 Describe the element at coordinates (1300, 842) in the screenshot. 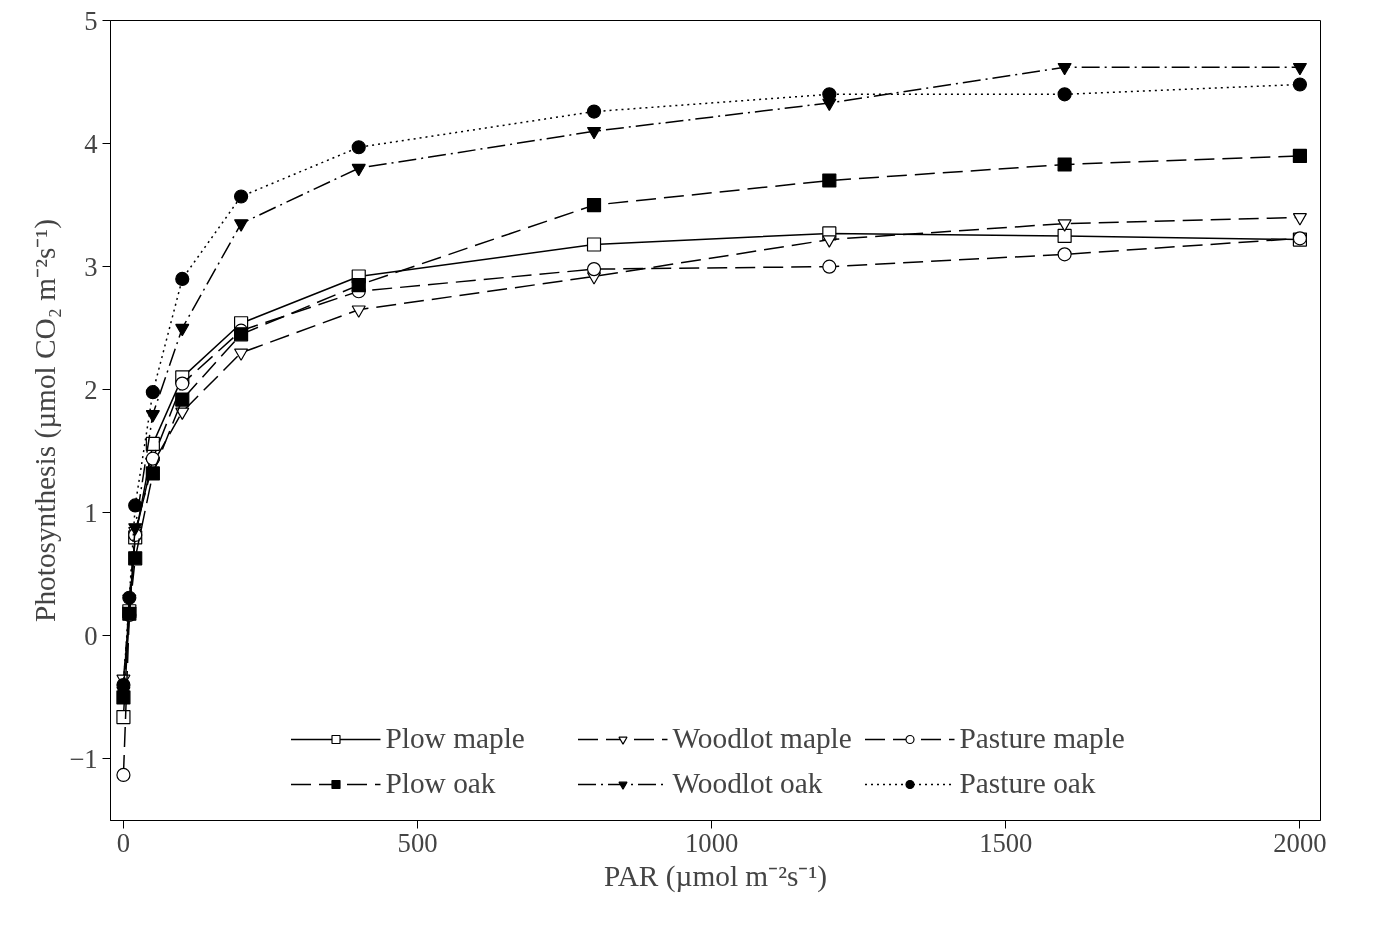

I see `x-tick-label: 2000` at that location.